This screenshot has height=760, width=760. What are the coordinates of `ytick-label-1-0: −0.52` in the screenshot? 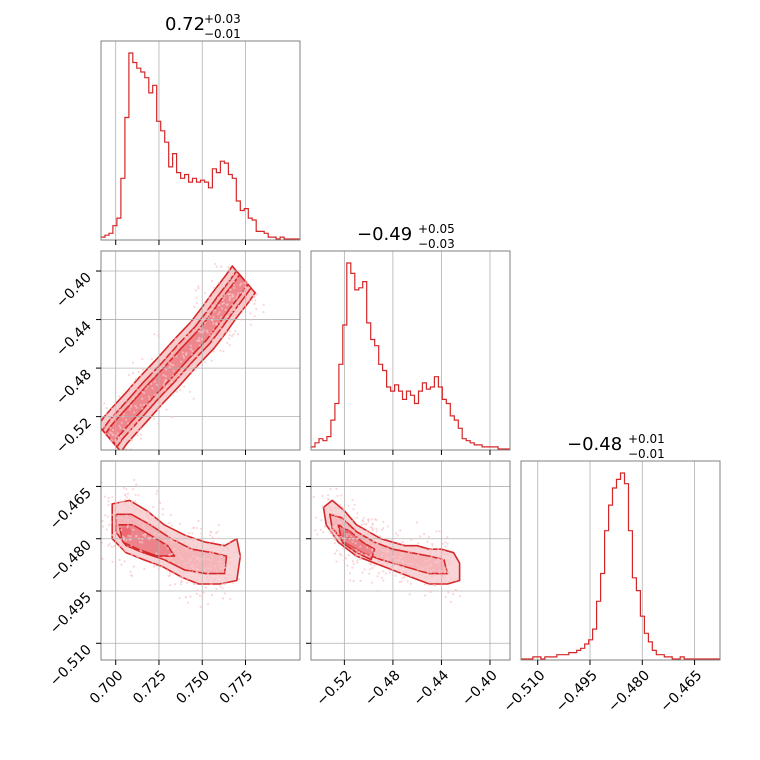 It's located at (74, 436).